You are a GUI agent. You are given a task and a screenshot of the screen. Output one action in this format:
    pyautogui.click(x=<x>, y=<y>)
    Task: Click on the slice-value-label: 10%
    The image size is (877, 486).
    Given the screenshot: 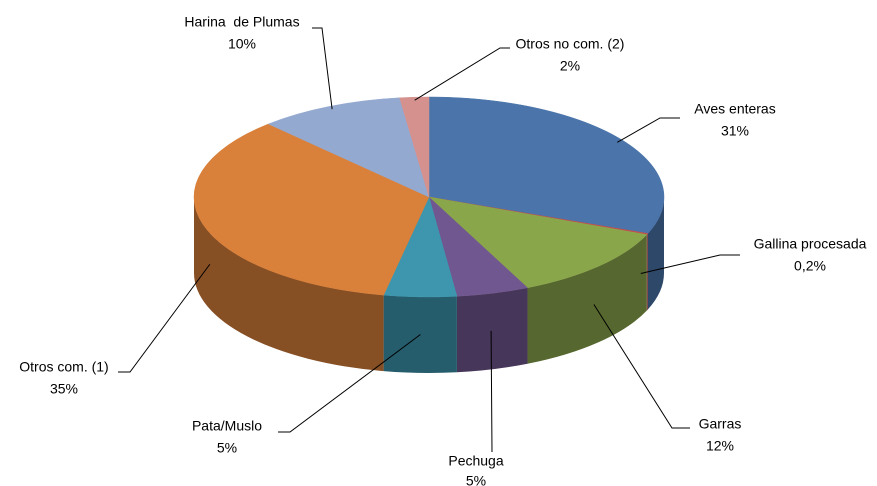 What is the action you would take?
    pyautogui.click(x=242, y=44)
    